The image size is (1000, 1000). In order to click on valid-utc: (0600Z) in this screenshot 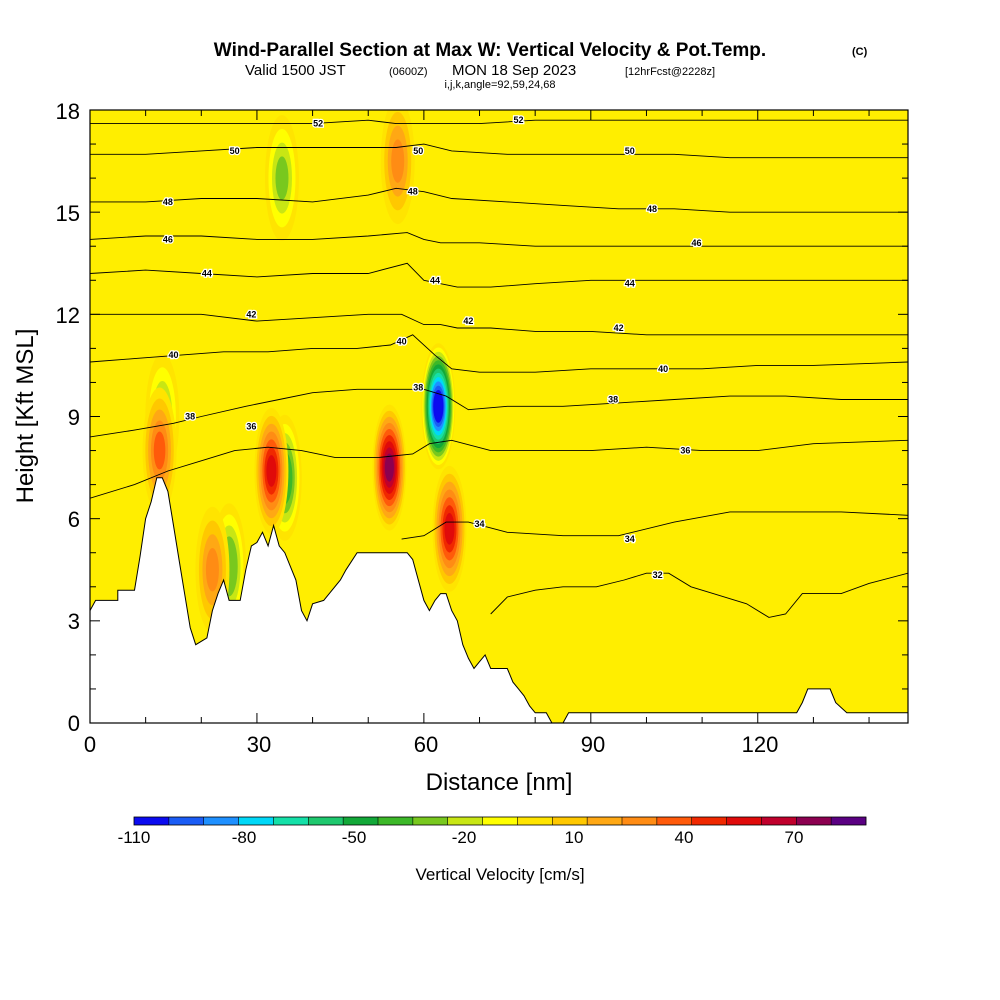, I will do `click(408, 72)`.